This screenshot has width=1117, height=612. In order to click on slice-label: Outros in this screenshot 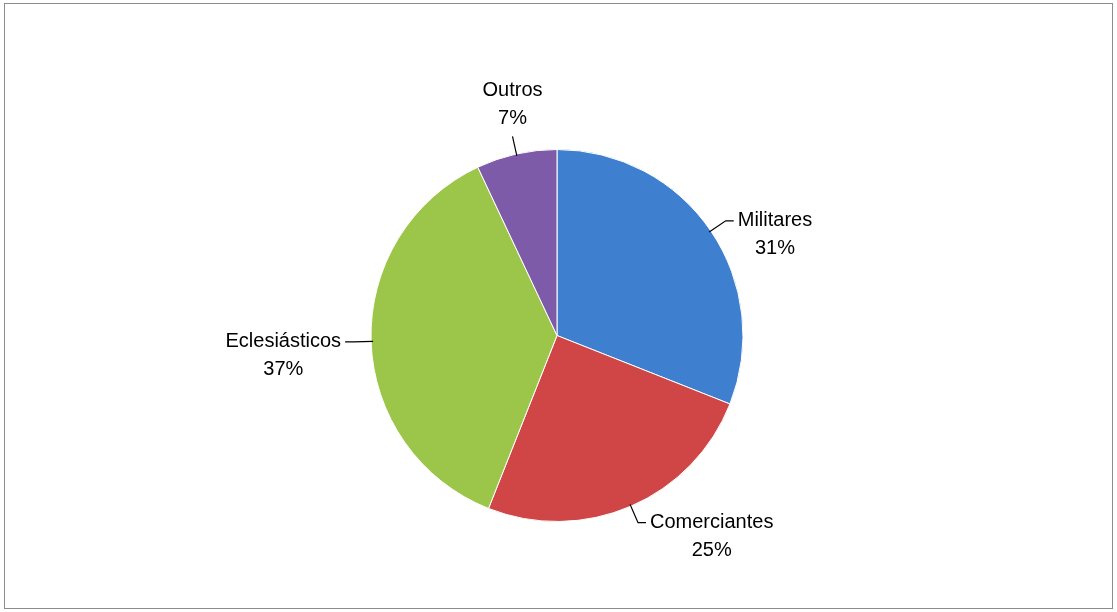, I will do `click(512, 88)`.